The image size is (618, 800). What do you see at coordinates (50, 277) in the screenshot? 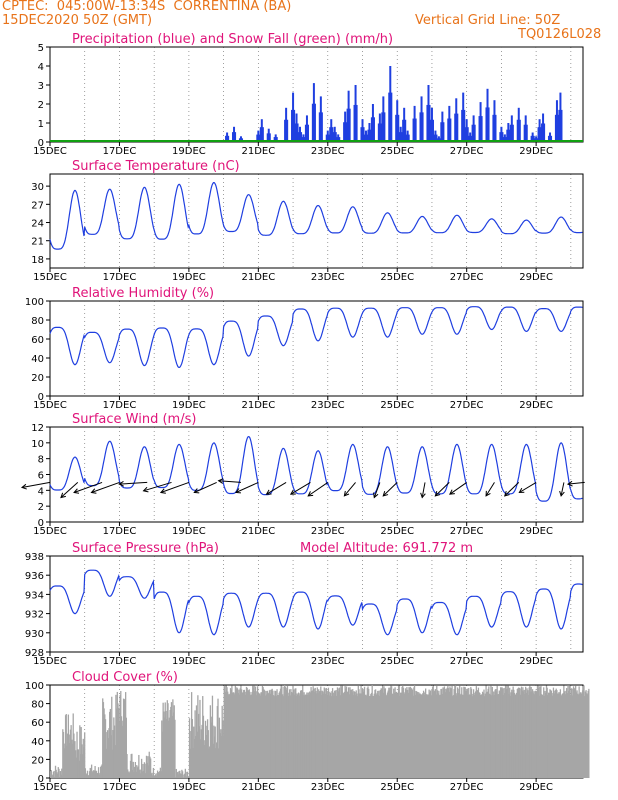
I see `x-tick-label: 15DEC` at bounding box center [50, 277].